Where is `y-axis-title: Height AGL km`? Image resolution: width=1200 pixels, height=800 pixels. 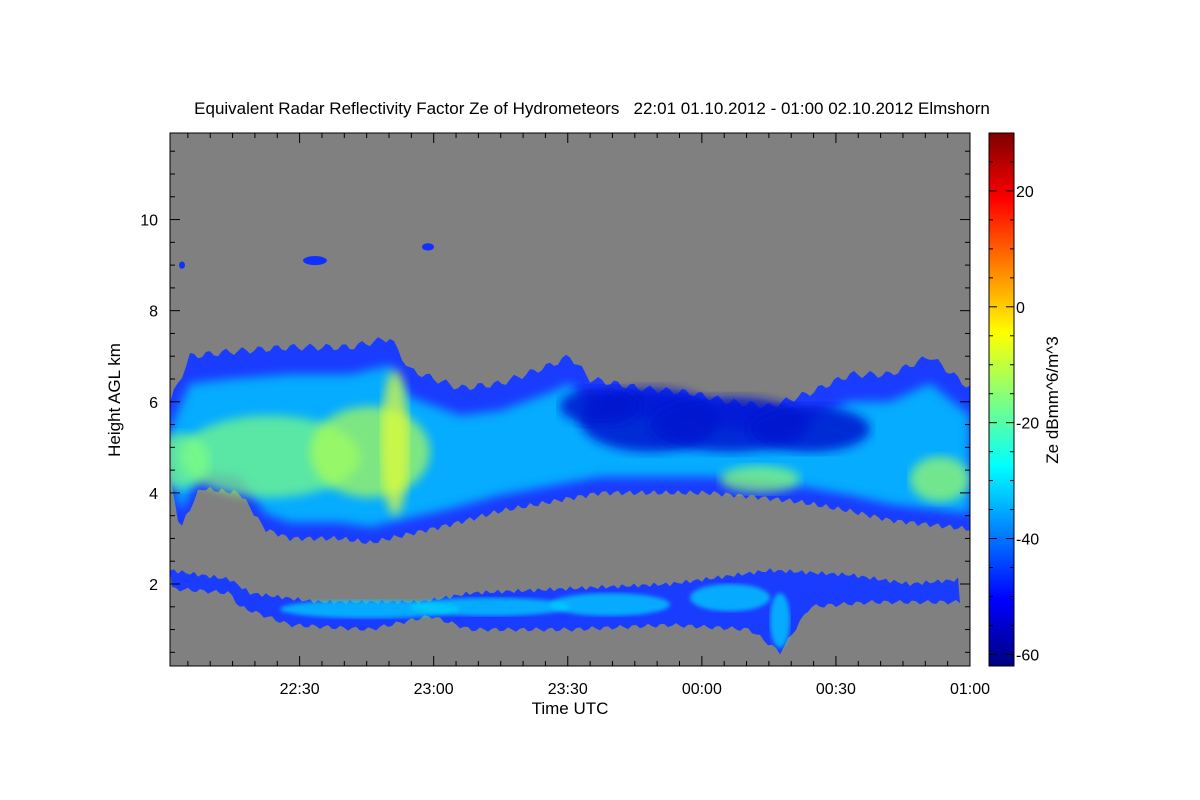 y-axis-title: Height AGL km is located at coordinates (114, 400).